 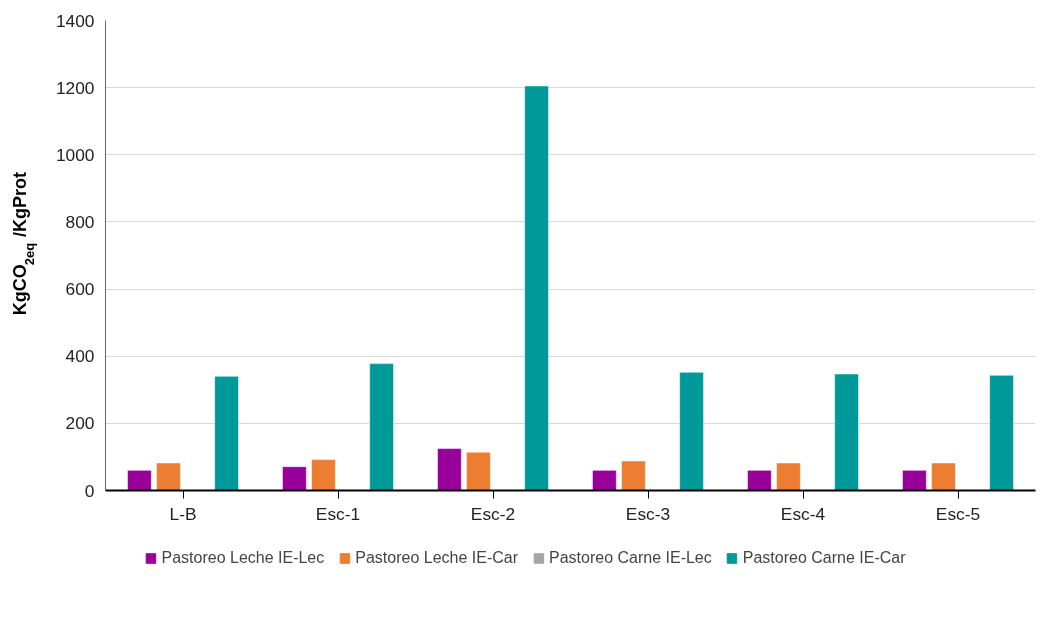 What do you see at coordinates (338, 513) in the screenshot?
I see `x-tick-label: Esc-1` at bounding box center [338, 513].